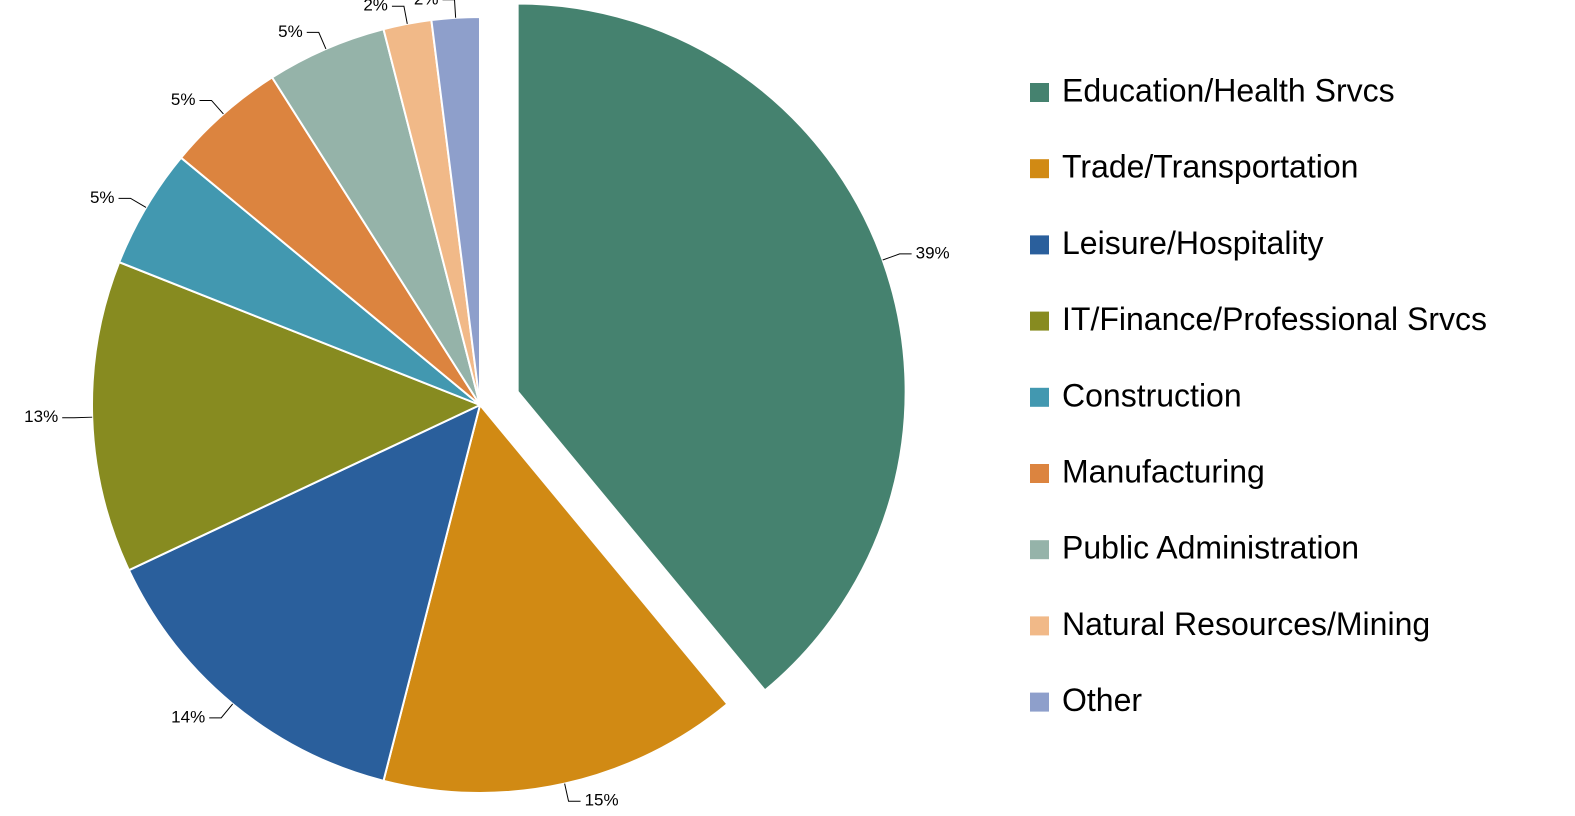 This screenshot has width=1575, height=816. I want to click on value-label: 39%, so click(933, 252).